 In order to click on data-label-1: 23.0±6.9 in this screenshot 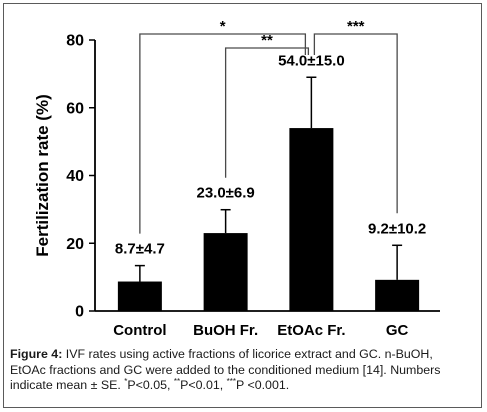, I will do `click(225, 193)`.